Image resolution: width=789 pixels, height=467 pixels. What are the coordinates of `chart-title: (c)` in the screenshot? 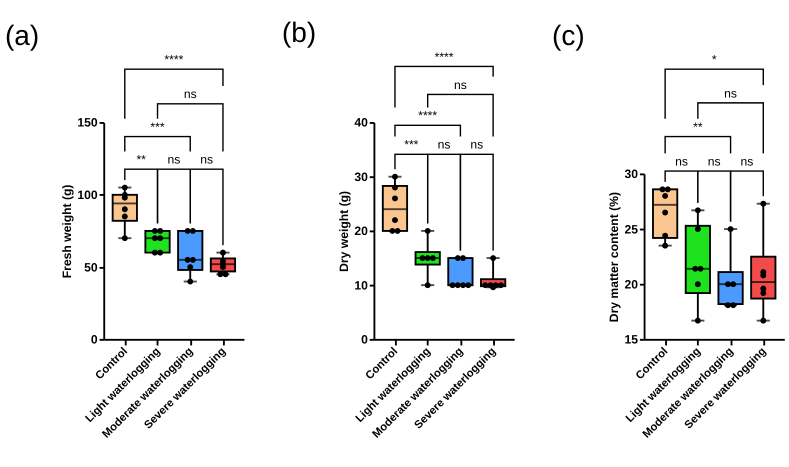 It's located at (568, 35).